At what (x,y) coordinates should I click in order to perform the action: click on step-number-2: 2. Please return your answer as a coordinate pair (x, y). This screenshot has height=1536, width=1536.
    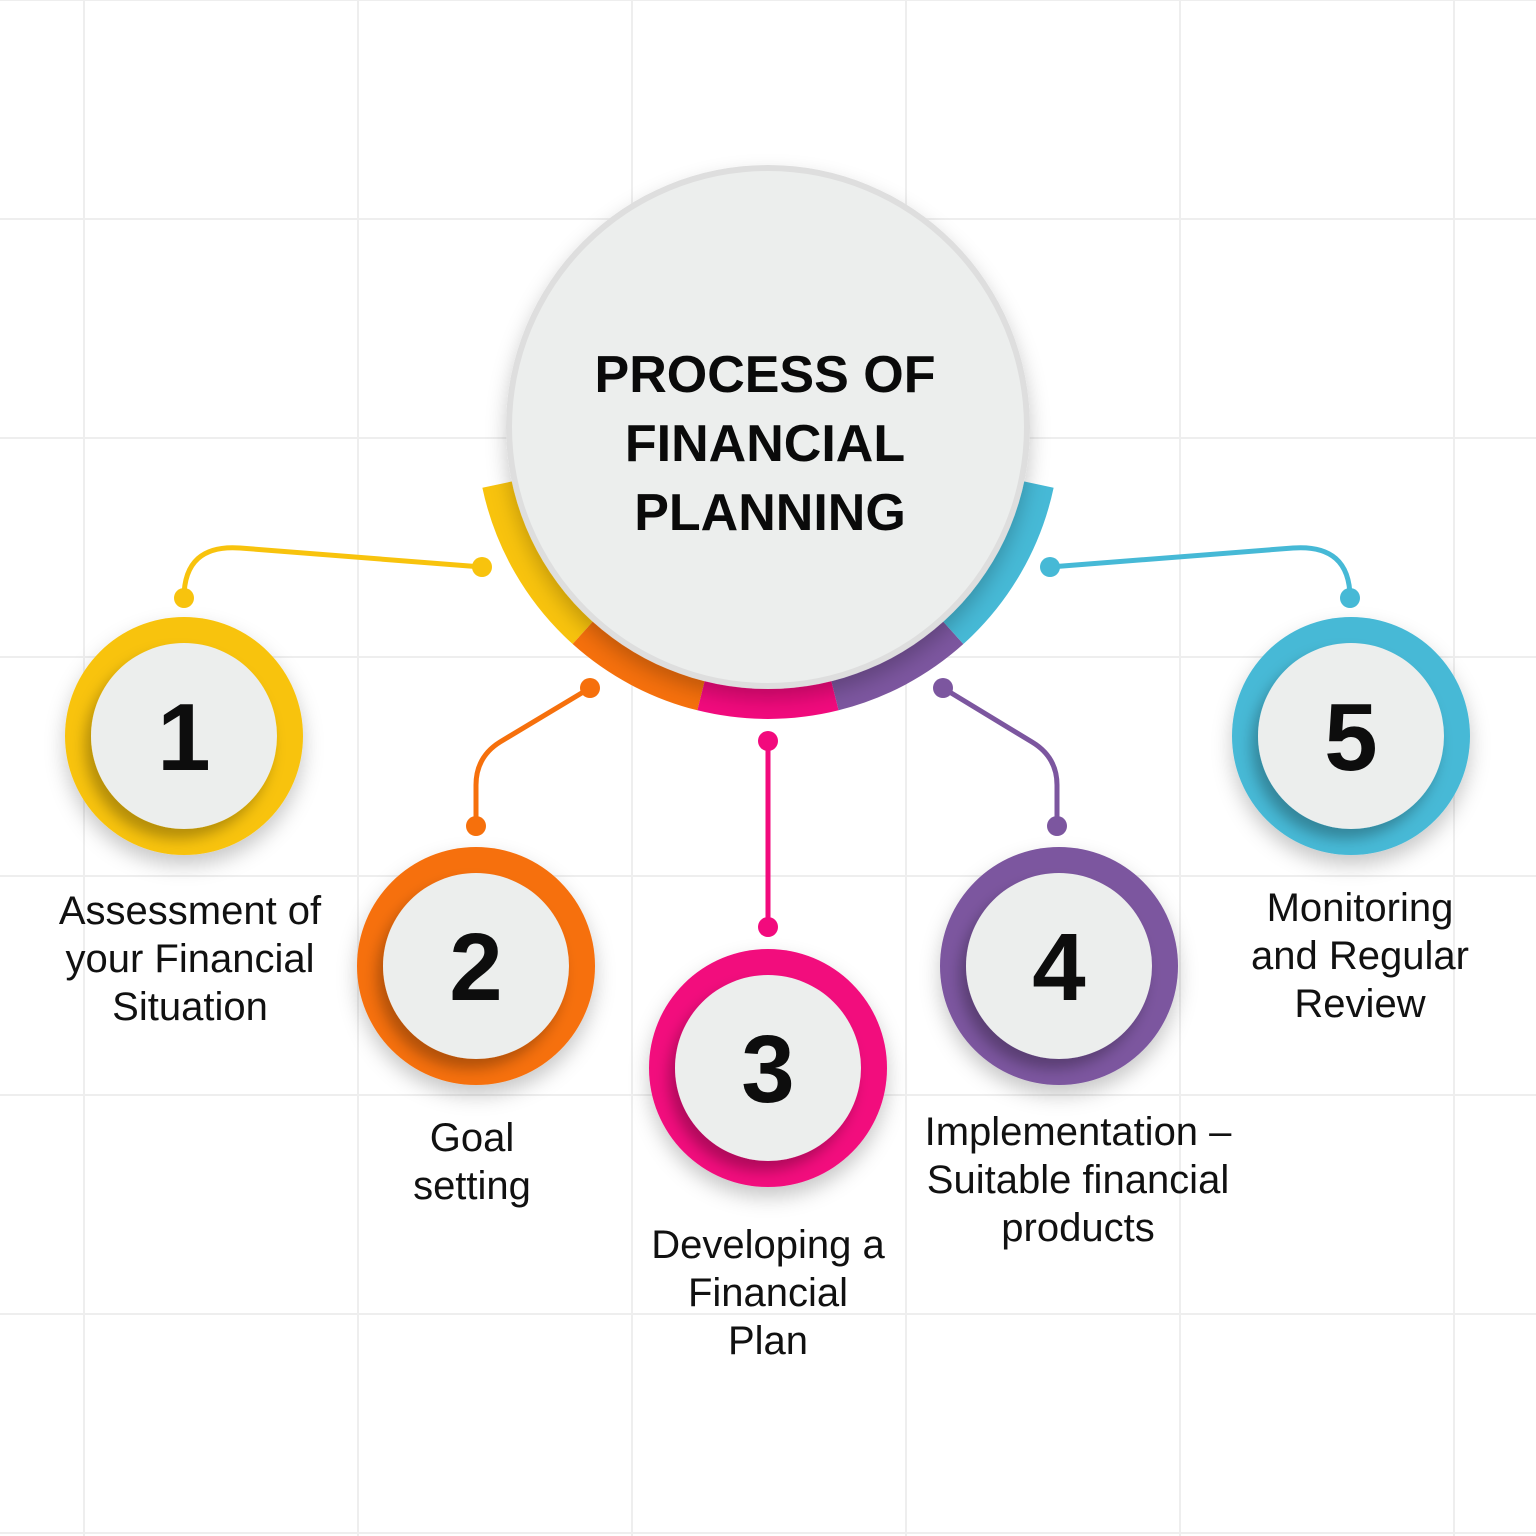
    Looking at the image, I should click on (475, 967).